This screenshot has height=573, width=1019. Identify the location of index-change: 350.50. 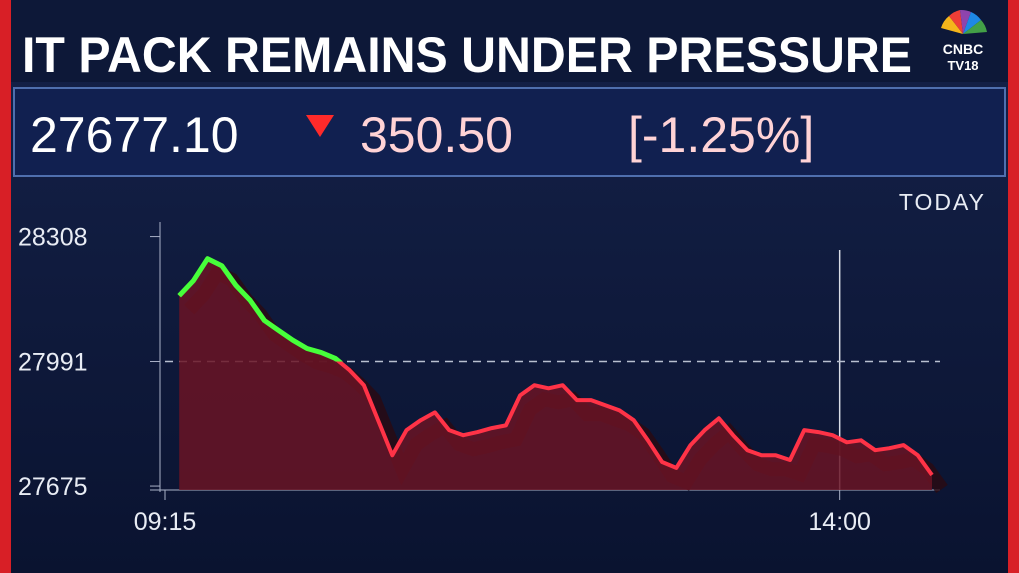
(436, 135).